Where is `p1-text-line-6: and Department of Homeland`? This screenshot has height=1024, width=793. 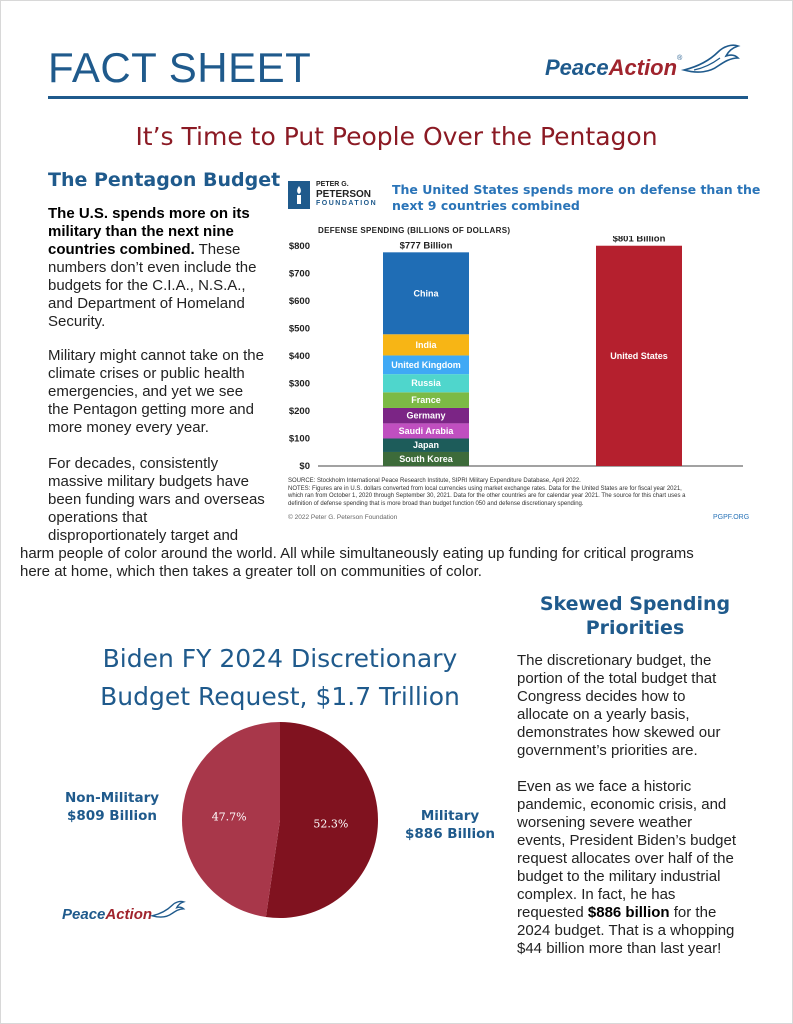 p1-text-line-6: and Department of Homeland is located at coordinates (146, 303).